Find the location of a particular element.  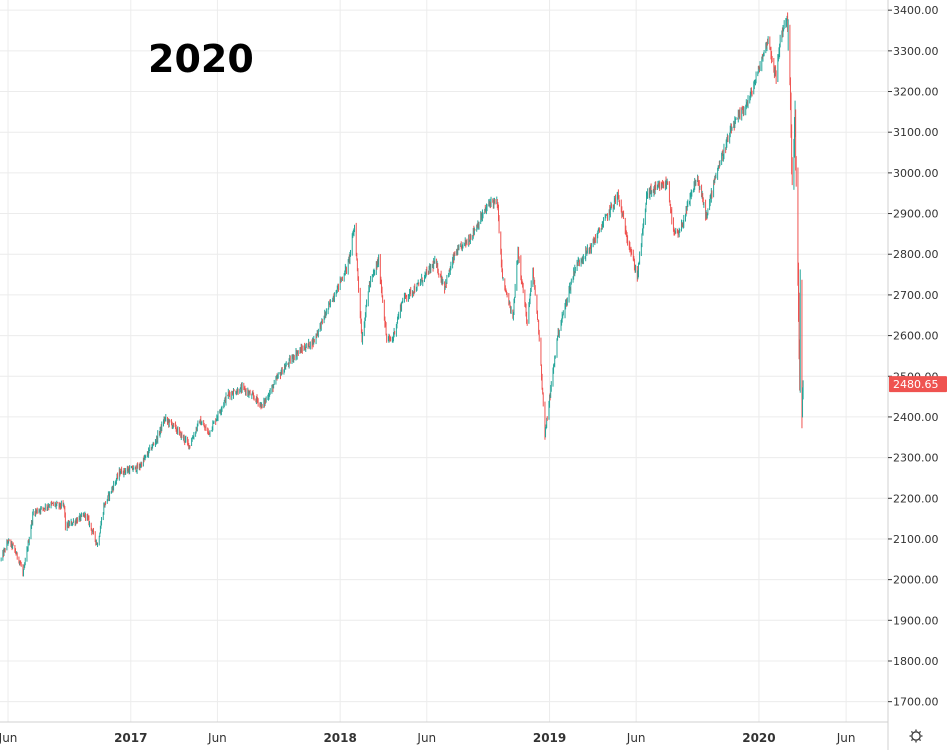

y-tick-label: 2100.00 is located at coordinates (916, 539).